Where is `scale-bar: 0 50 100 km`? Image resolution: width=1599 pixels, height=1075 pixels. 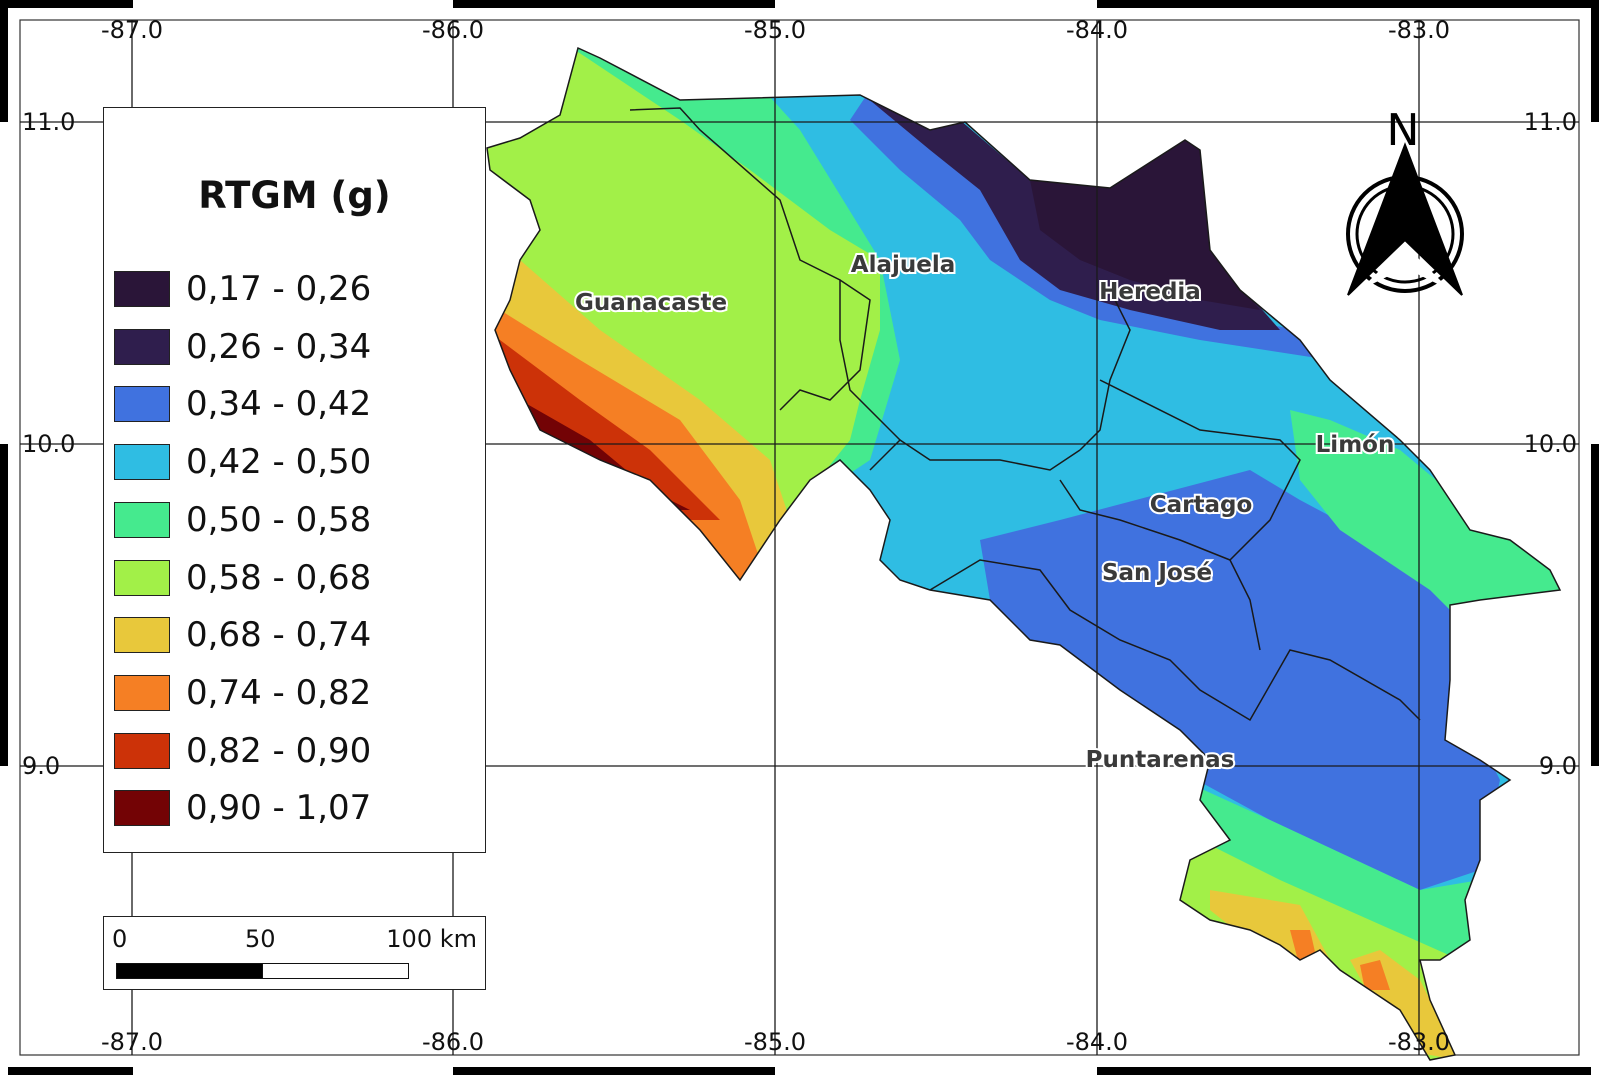
scale-bar: 0 50 100 km is located at coordinates (294, 953).